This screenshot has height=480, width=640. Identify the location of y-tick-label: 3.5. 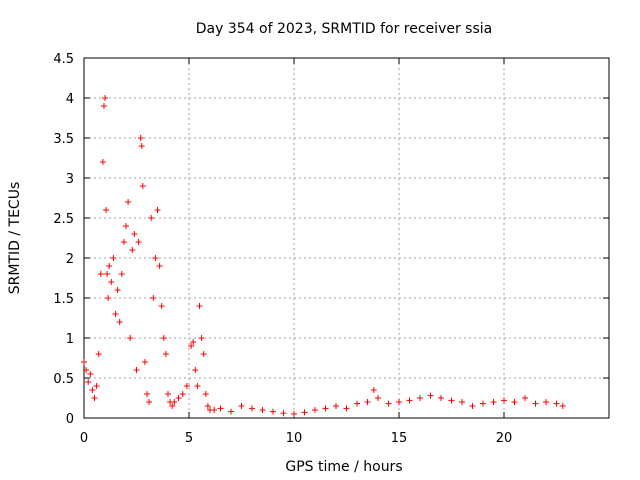
(63, 139).